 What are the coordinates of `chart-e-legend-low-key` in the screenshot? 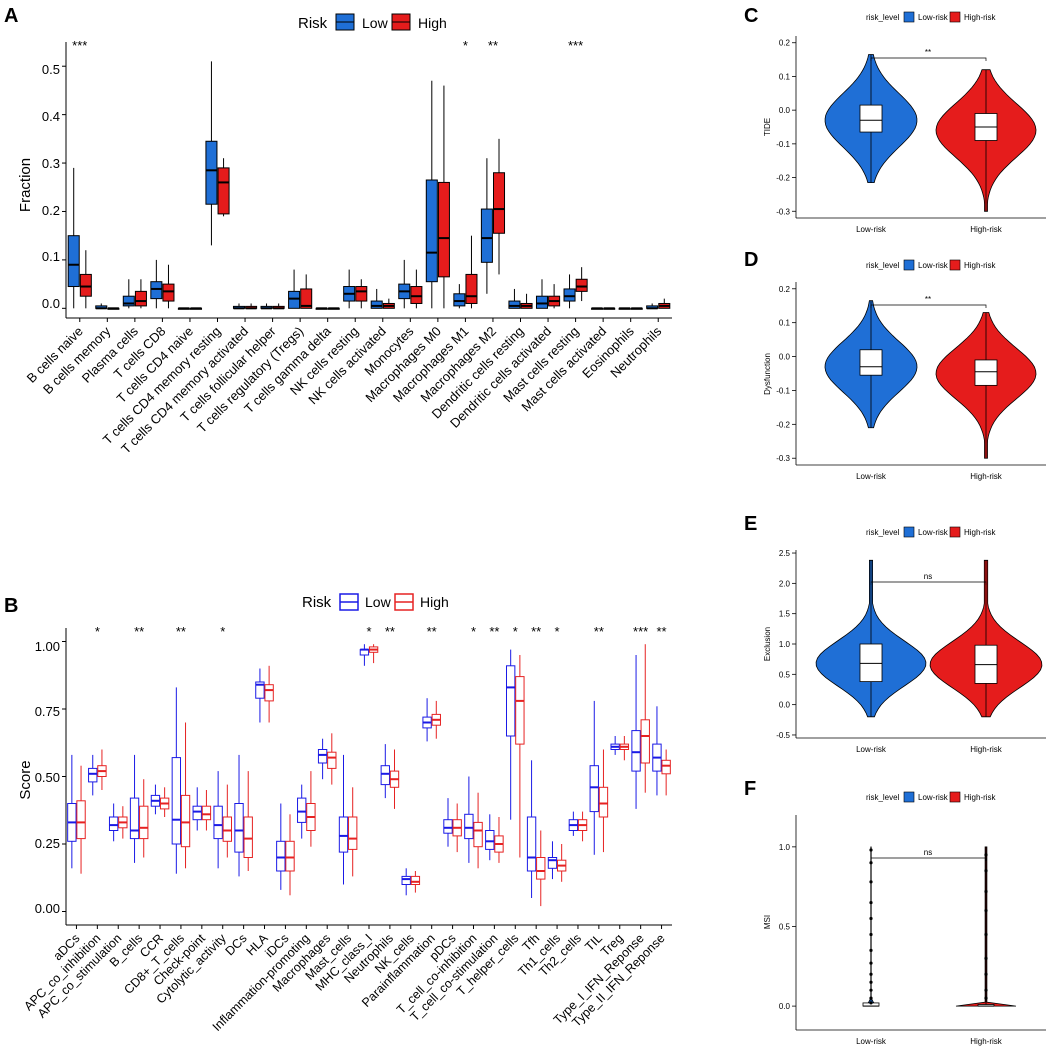 It's located at (909, 532).